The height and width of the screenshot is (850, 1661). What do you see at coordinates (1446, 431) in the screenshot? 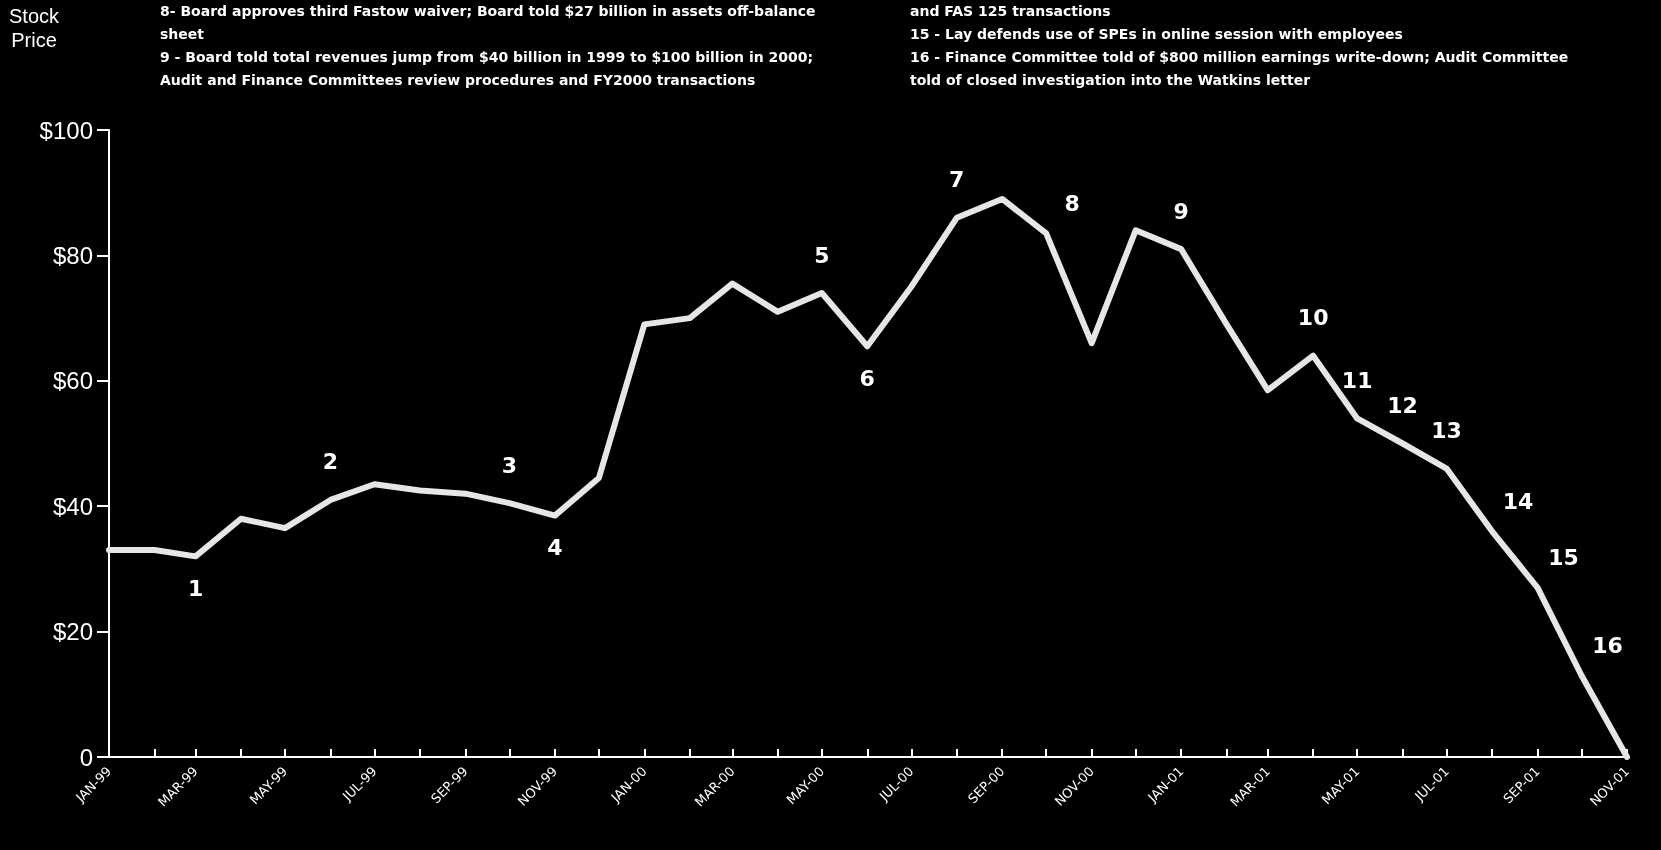
I see `annotation: 13` at bounding box center [1446, 431].